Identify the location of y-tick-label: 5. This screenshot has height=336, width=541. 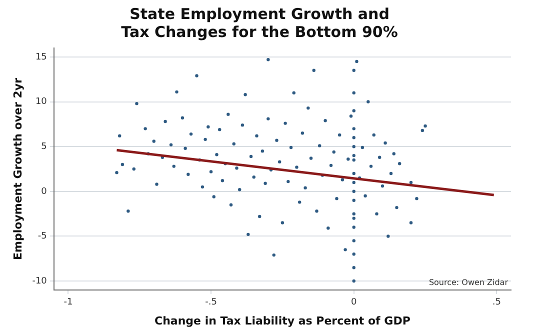
(44, 147).